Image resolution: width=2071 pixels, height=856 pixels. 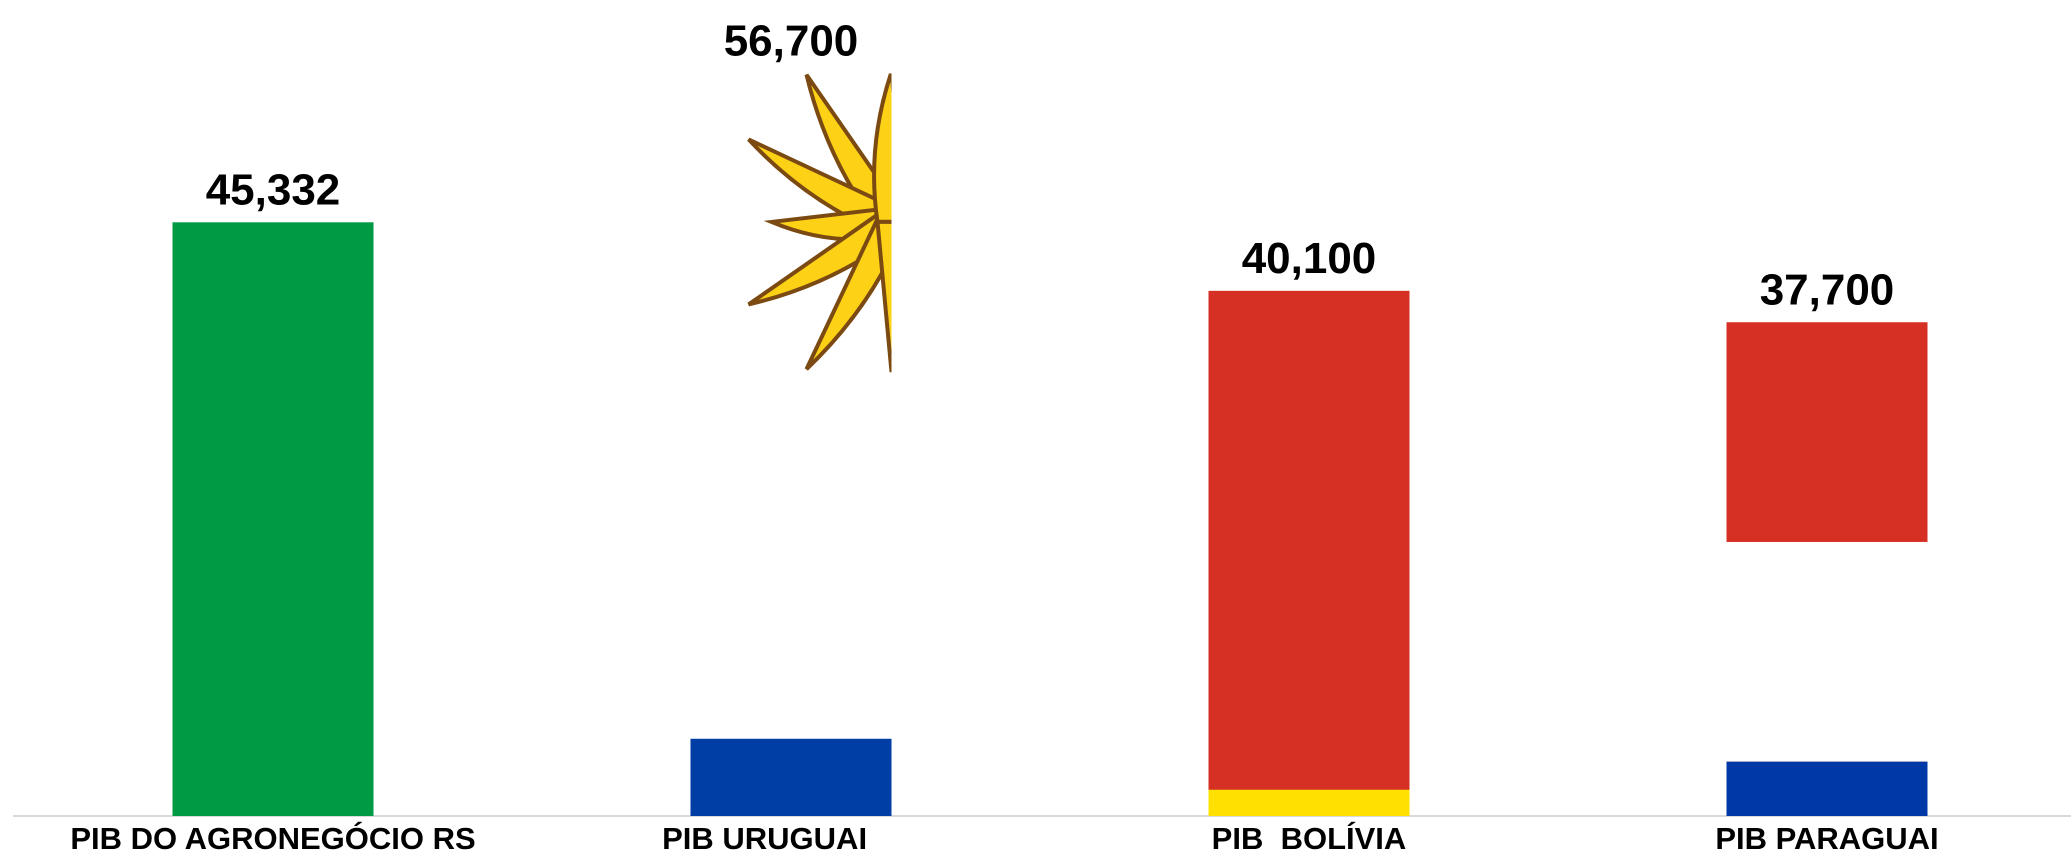 I want to click on x-tick-label: PIB BOLÍVIA, so click(x=1309, y=838).